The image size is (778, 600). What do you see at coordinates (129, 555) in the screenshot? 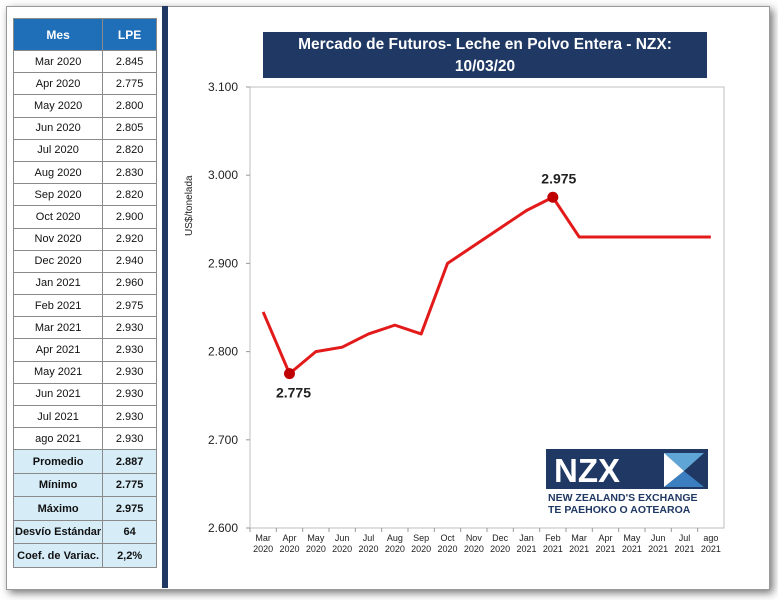
I see `stat-value: 2,2%` at bounding box center [129, 555].